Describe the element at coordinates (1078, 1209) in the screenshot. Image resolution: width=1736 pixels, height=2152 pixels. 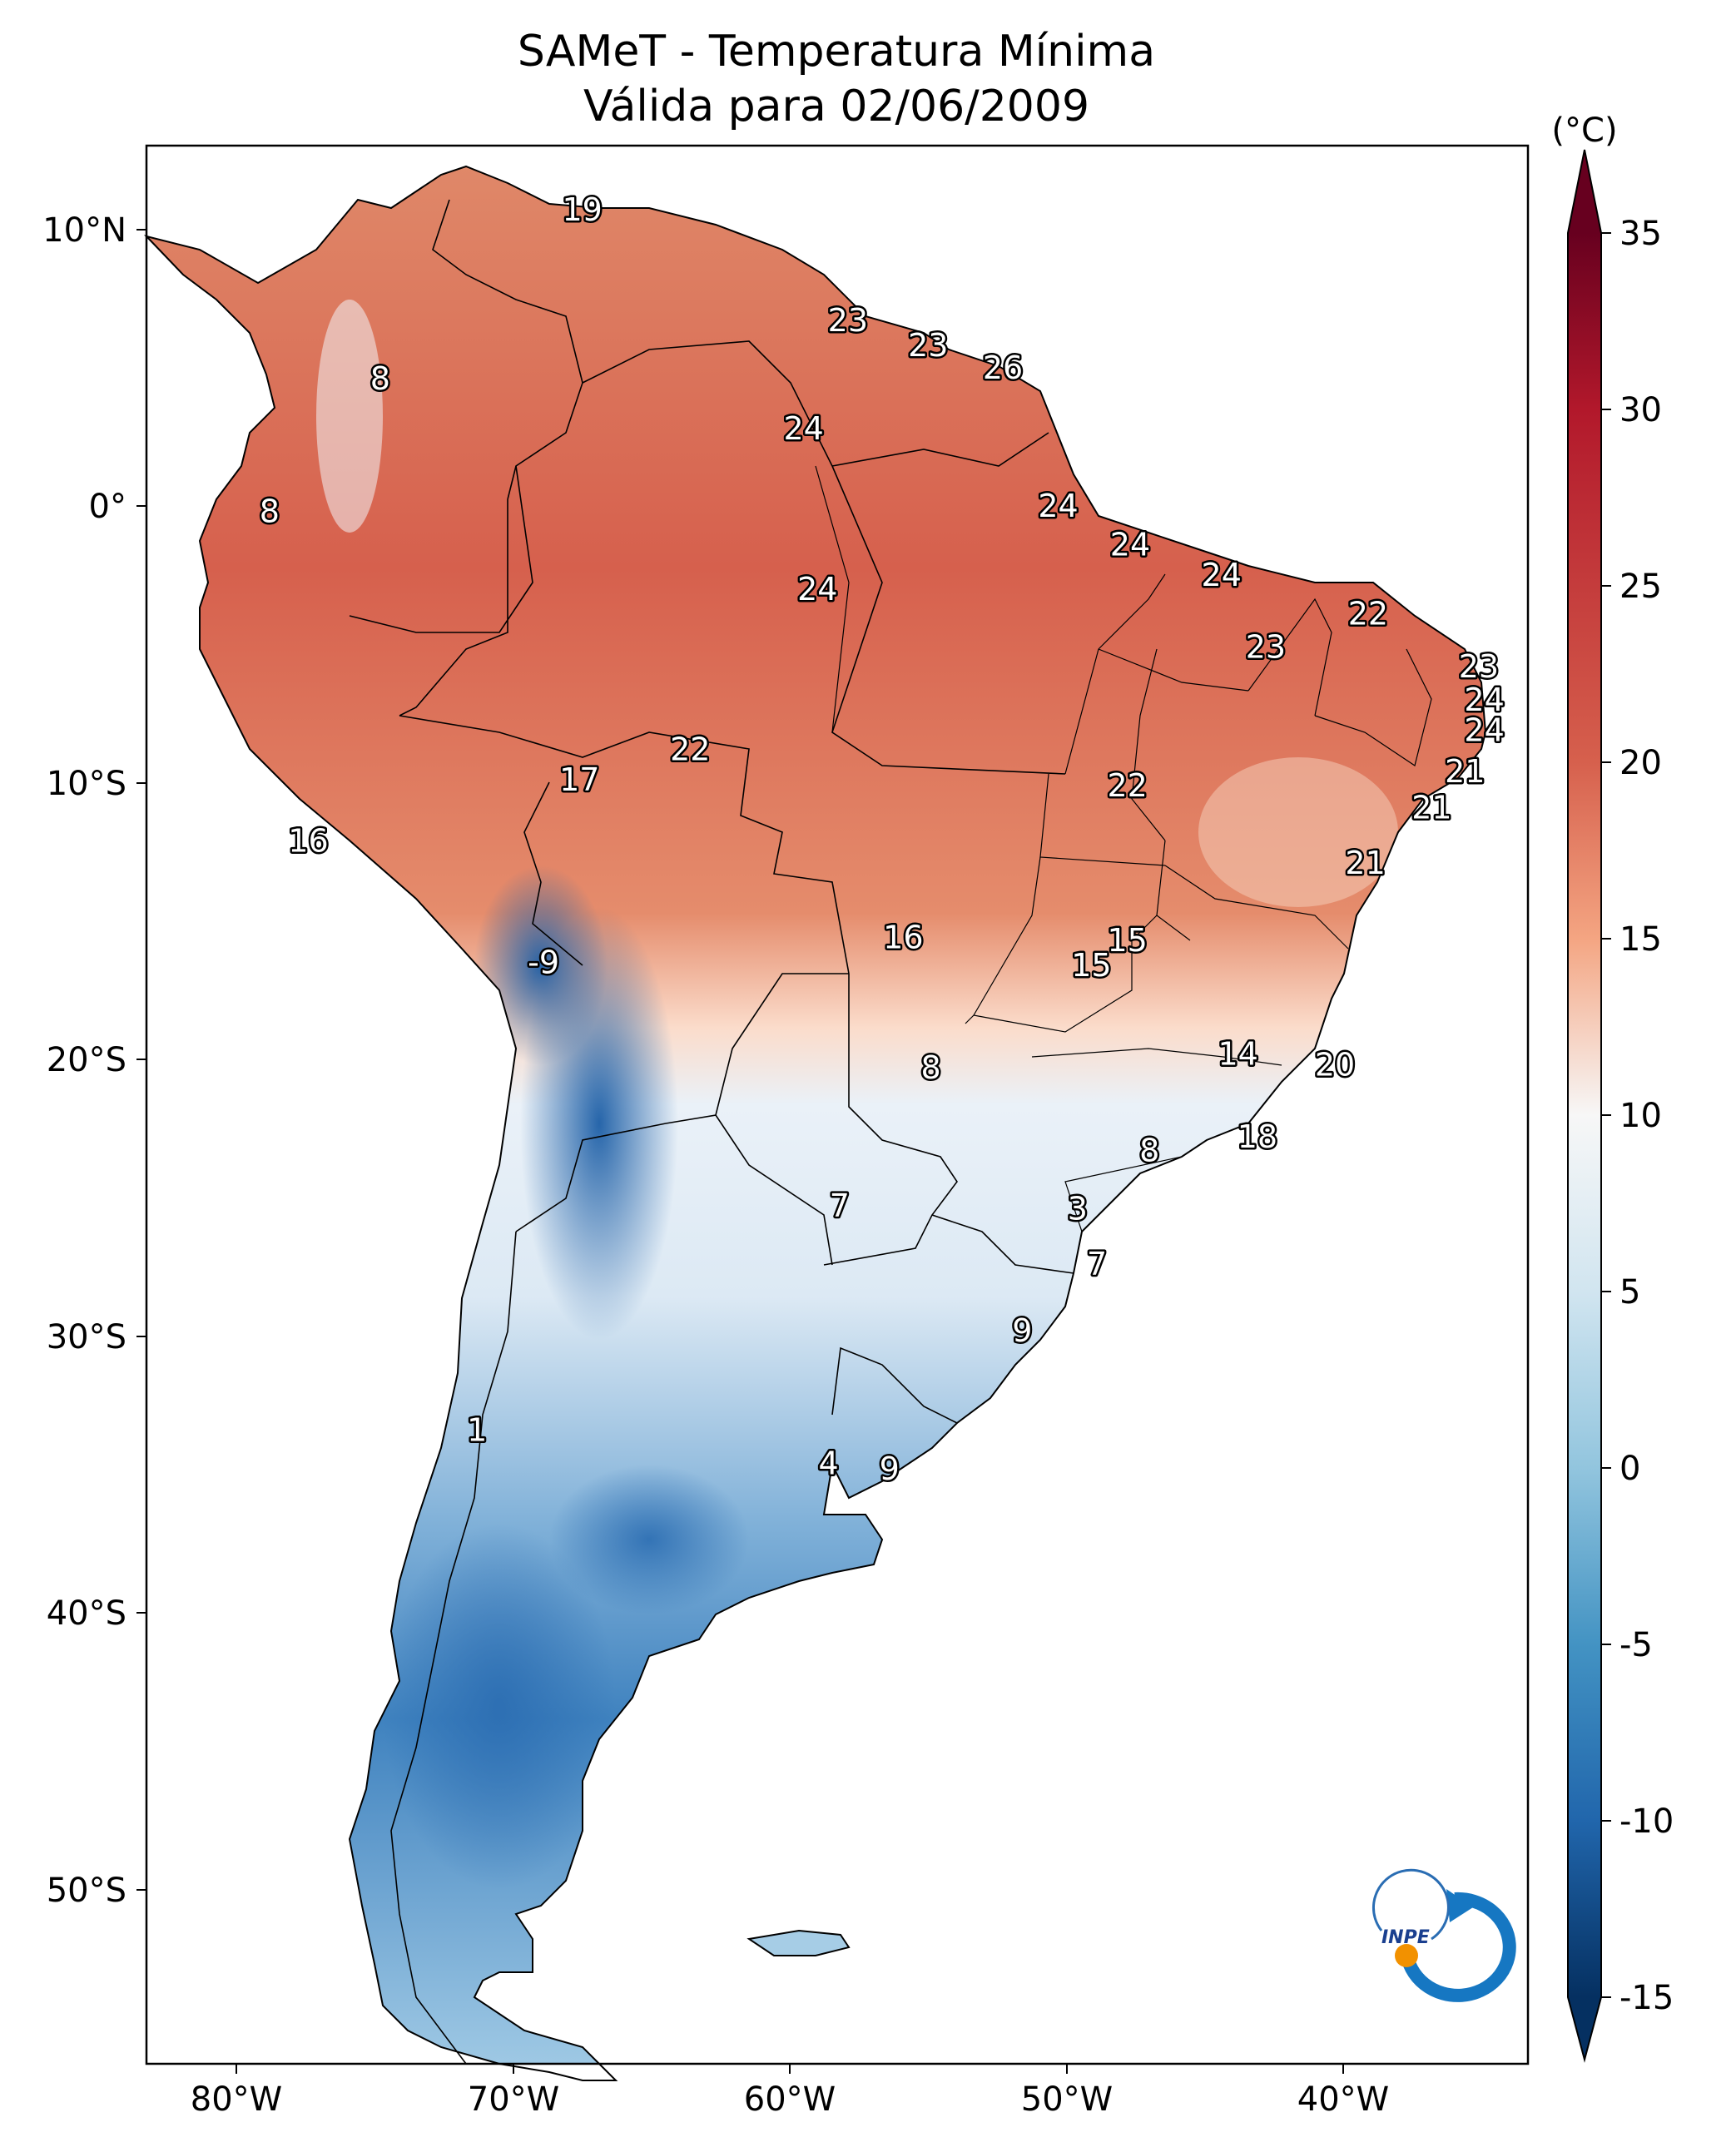
I see `point-value-label: 3` at that location.